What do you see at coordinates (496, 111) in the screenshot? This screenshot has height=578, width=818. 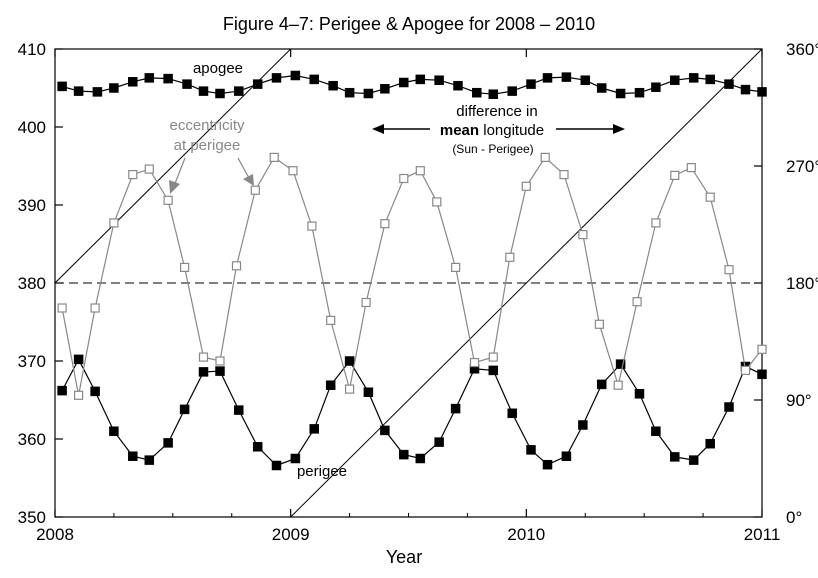 I see `difference-label-line1: difference in` at bounding box center [496, 111].